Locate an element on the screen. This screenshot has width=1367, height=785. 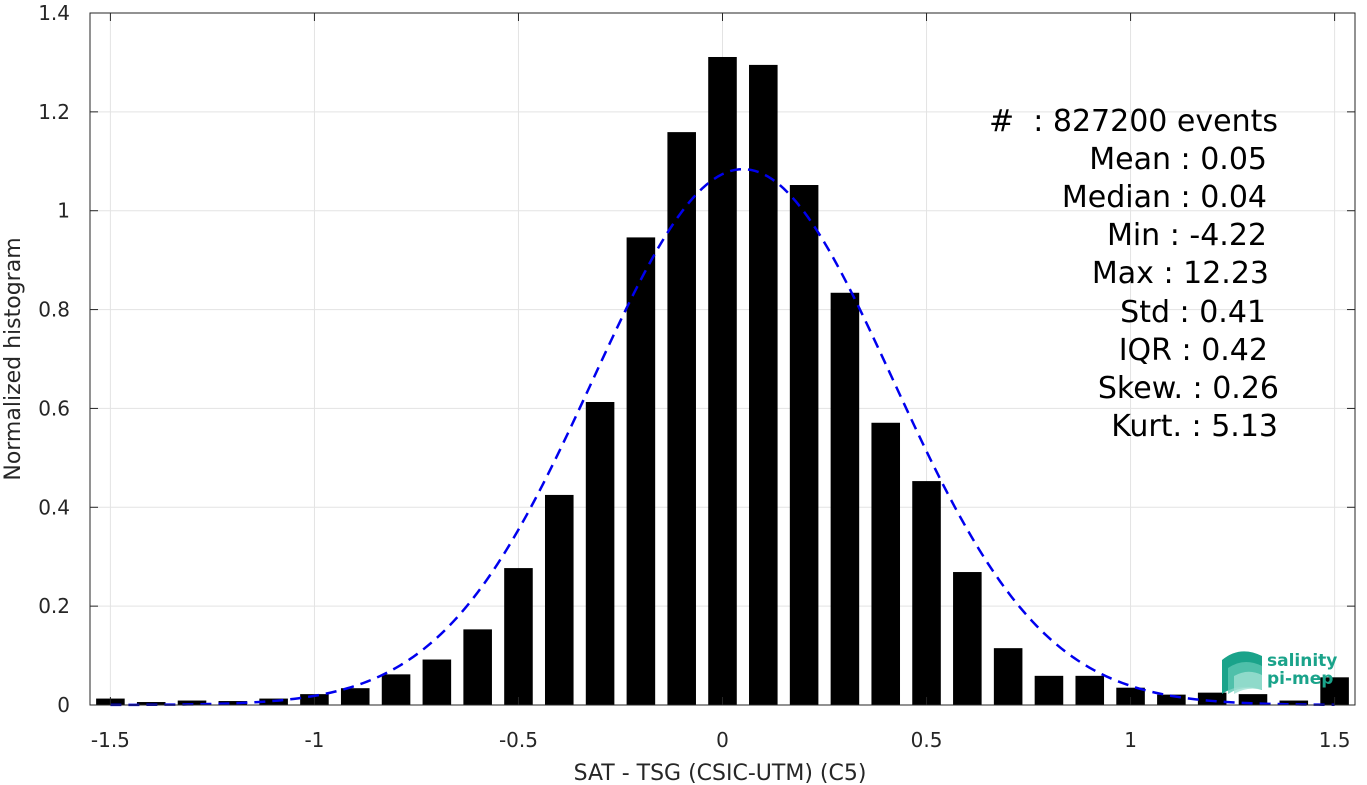
stat-mean: Mean : 0.05 is located at coordinates (1178, 159).